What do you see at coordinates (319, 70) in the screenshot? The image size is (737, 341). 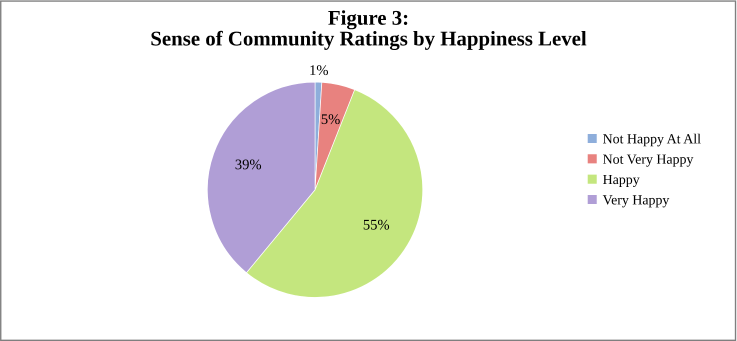 I see `data-label: 1%` at bounding box center [319, 70].